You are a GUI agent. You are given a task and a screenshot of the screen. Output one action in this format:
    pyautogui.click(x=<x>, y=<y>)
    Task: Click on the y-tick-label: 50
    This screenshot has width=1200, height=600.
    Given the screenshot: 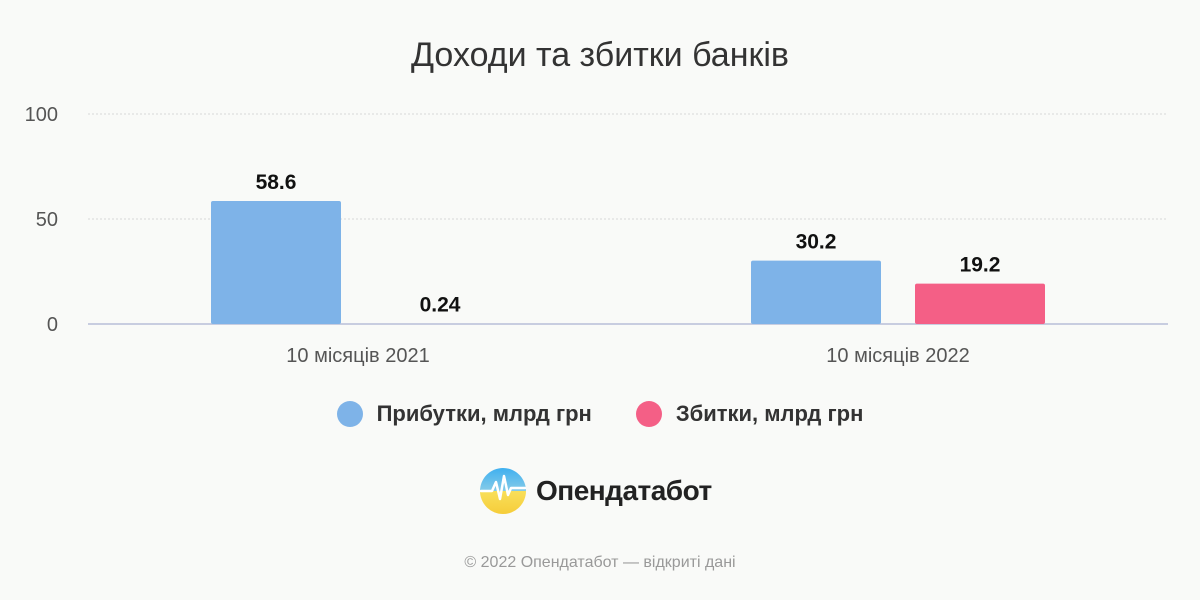 What is the action you would take?
    pyautogui.click(x=47, y=220)
    